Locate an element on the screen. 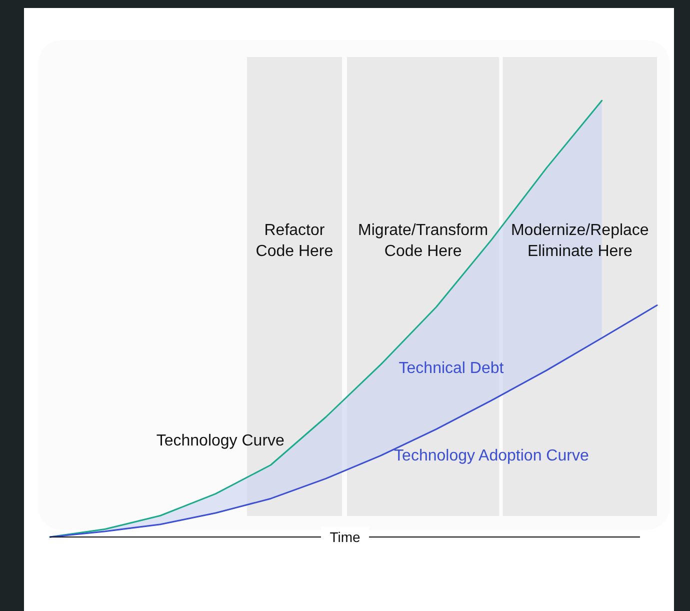  annotation: Modernize/Replace Eliminate Here is located at coordinates (579, 241).